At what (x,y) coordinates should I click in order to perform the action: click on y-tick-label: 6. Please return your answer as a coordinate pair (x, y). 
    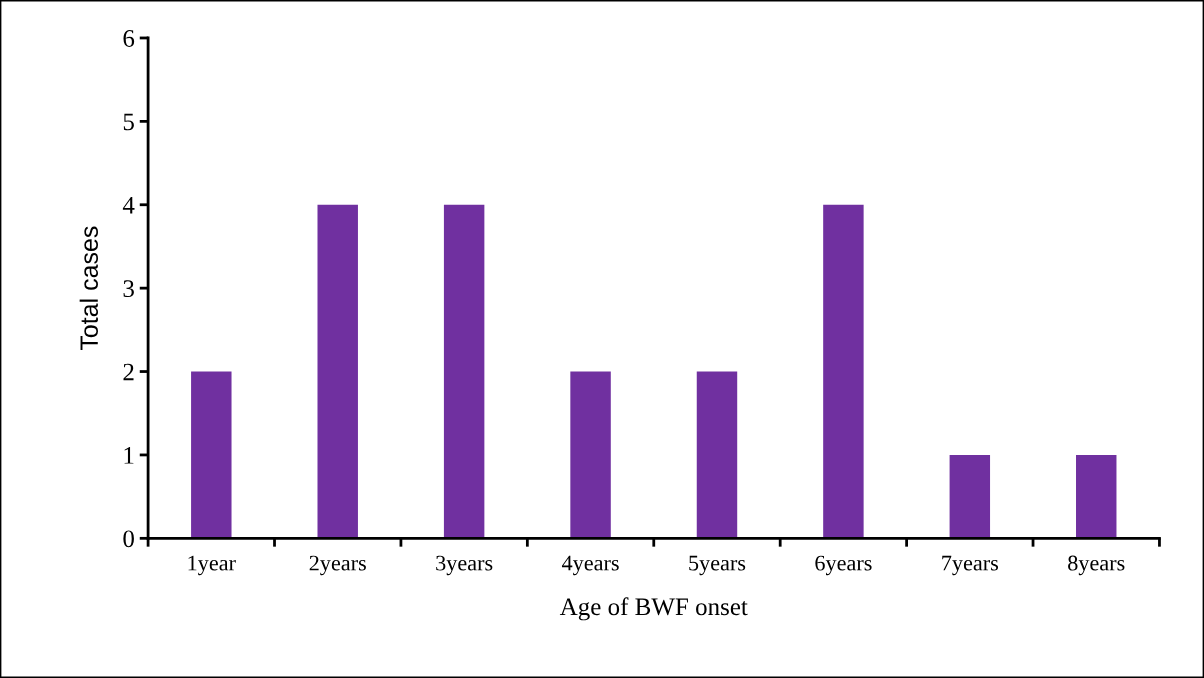
    Looking at the image, I should click on (129, 38).